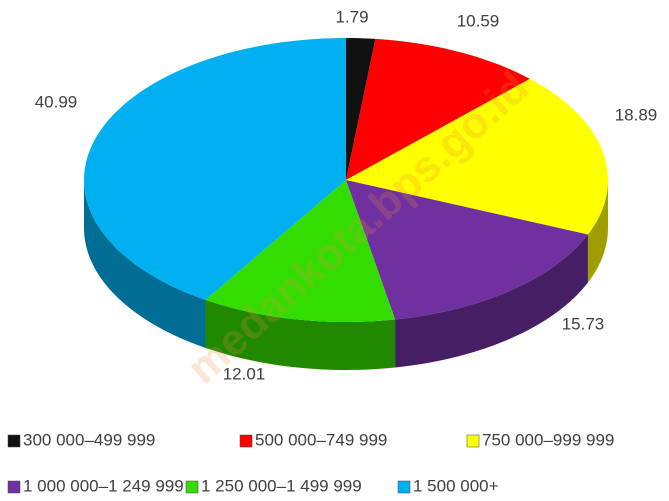  I want to click on data-label: 15.73, so click(583, 323).